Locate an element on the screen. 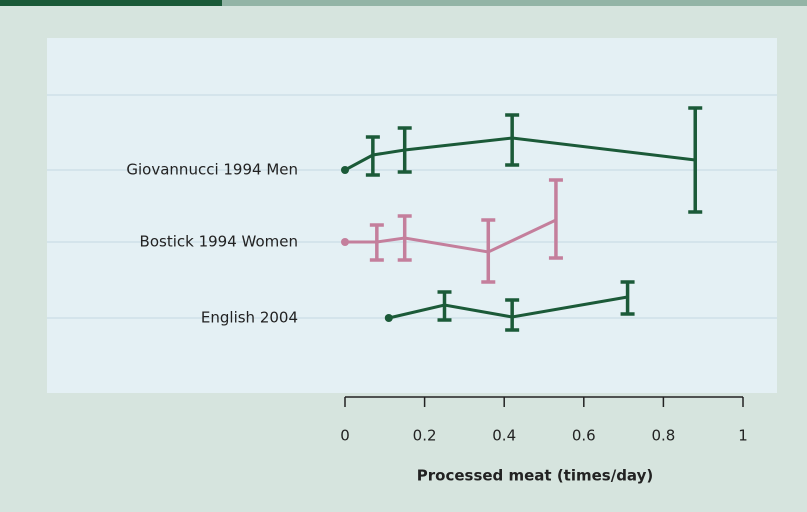 Image resolution: width=807 pixels, height=512 pixels. top-bar is located at coordinates (111, 3).